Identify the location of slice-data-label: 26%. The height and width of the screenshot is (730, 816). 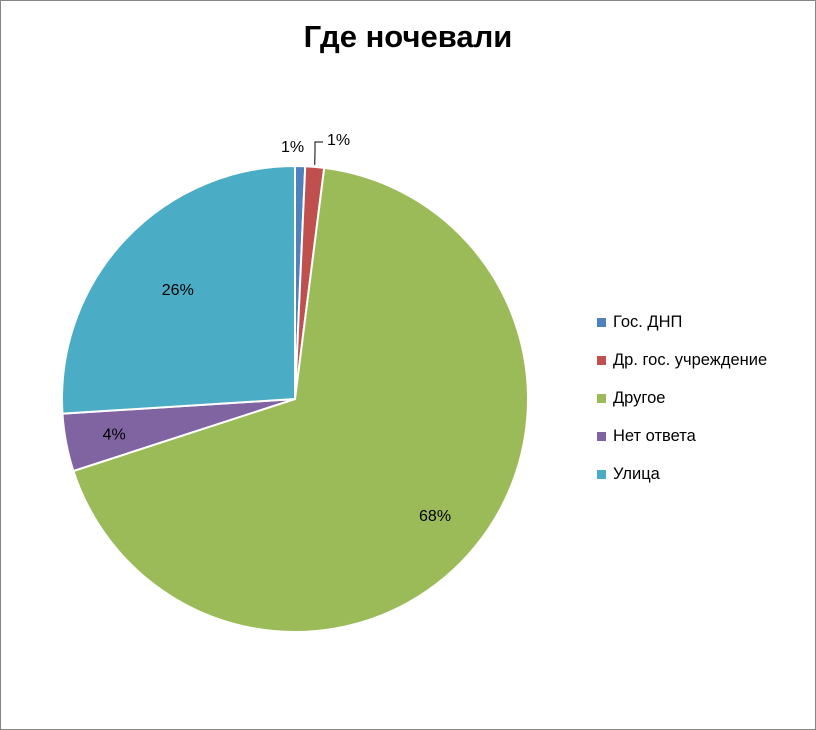
(178, 290).